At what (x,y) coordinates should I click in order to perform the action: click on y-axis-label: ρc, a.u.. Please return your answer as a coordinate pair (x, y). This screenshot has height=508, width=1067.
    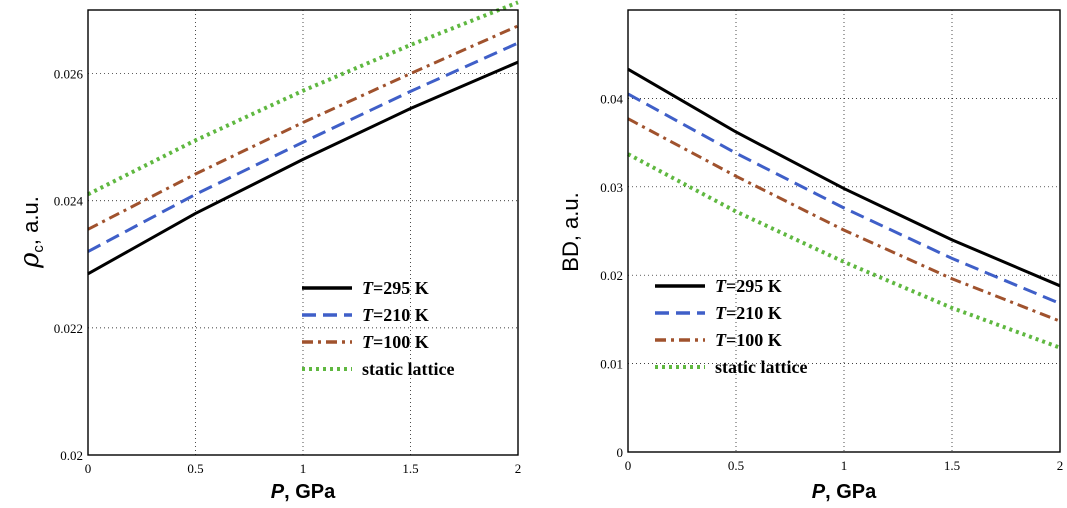
    Looking at the image, I should click on (31, 232).